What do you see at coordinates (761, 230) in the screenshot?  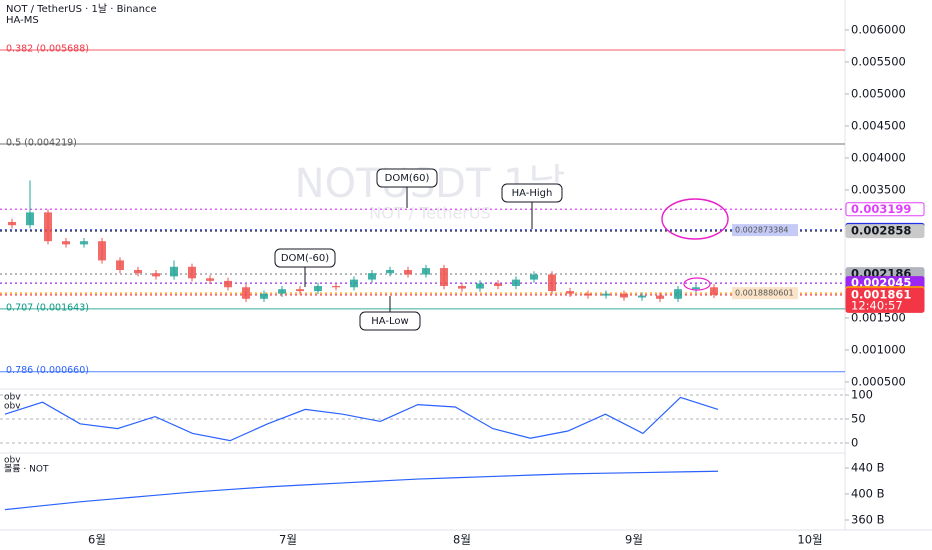 I see `line-tag: 0.002873384` at bounding box center [761, 230].